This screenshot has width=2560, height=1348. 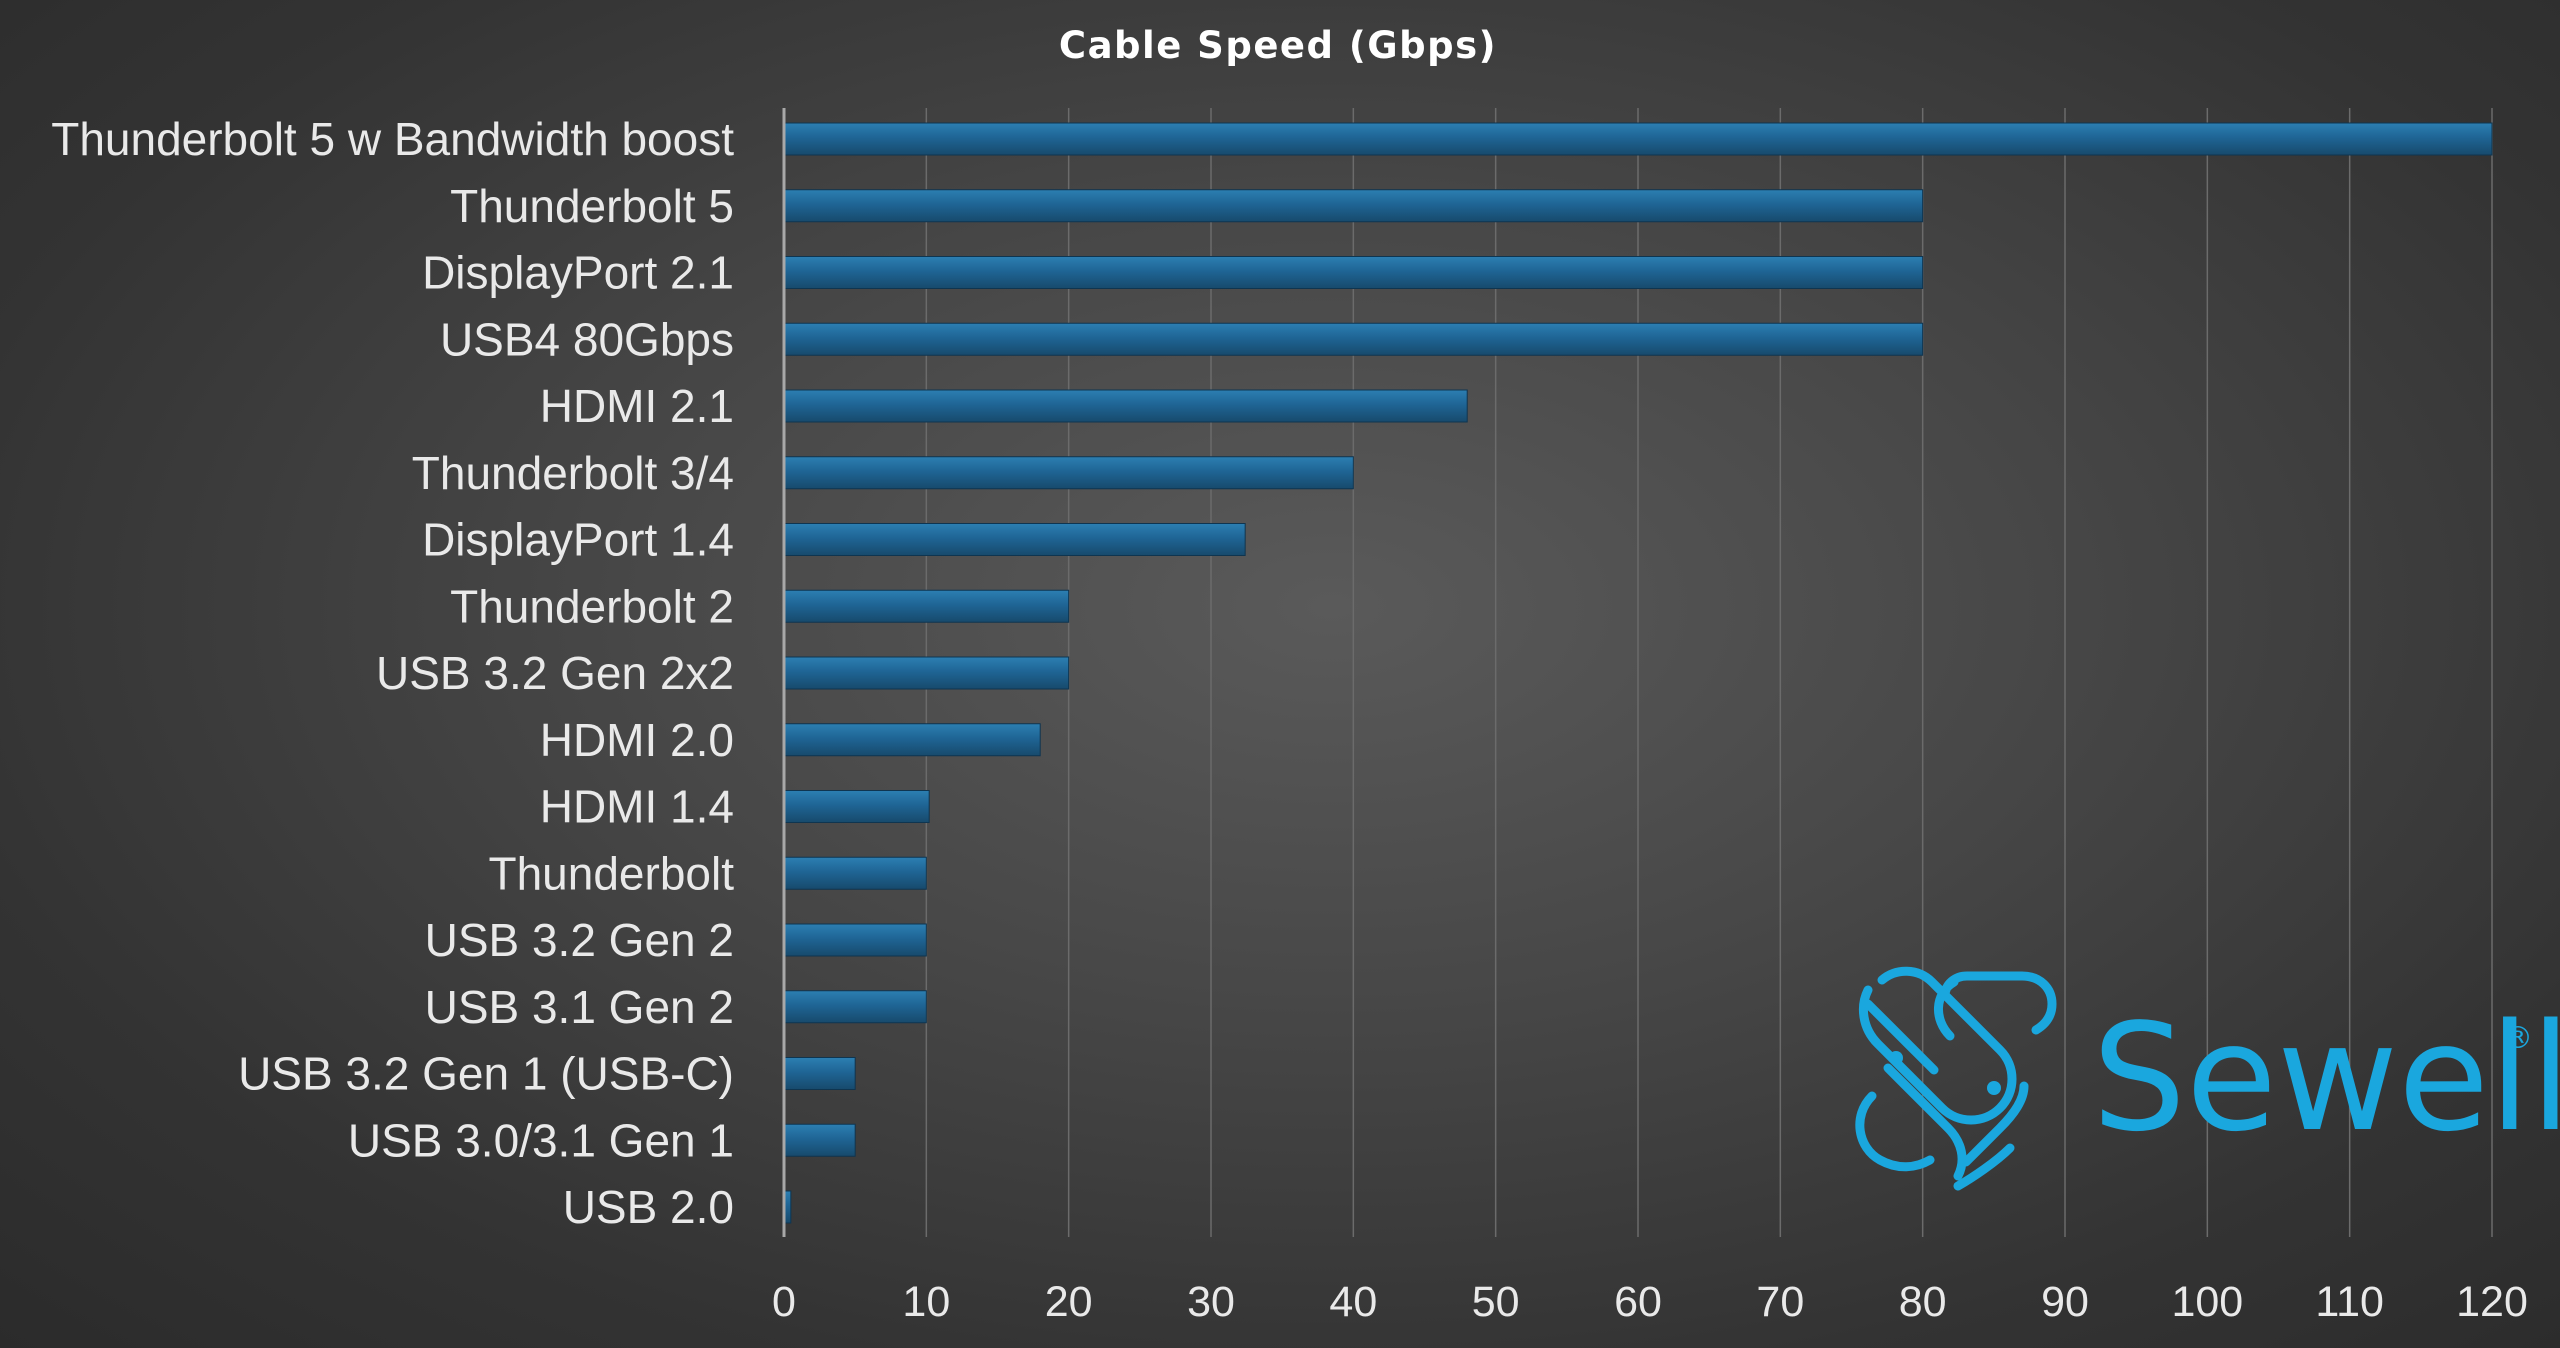 What do you see at coordinates (2492, 1302) in the screenshot?
I see `x-tick-label: 120` at bounding box center [2492, 1302].